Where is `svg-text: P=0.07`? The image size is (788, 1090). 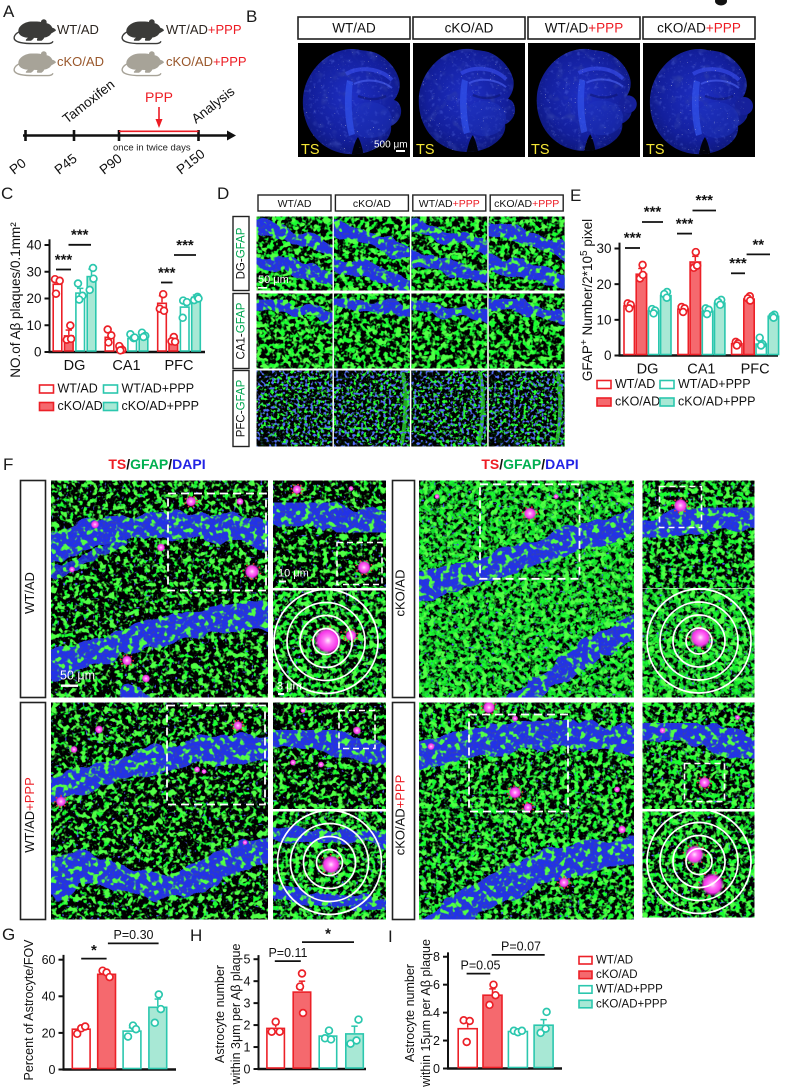
svg-text: P=0.07 is located at coordinates (521, 947).